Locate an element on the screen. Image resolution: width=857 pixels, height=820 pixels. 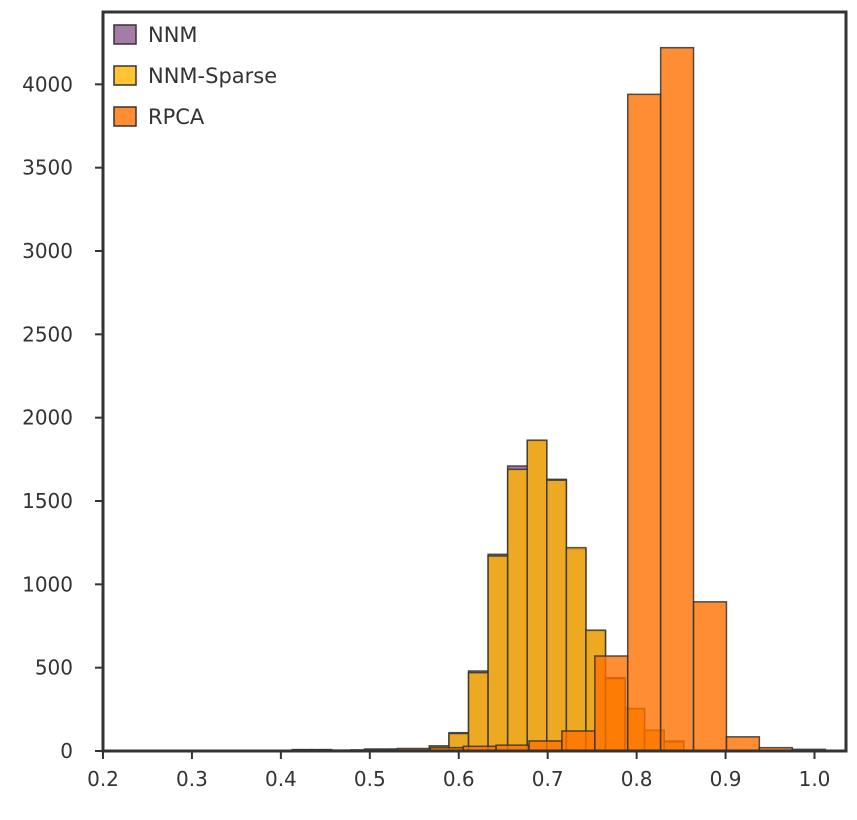
y-tick-label: 1000 is located at coordinates (47, 584).